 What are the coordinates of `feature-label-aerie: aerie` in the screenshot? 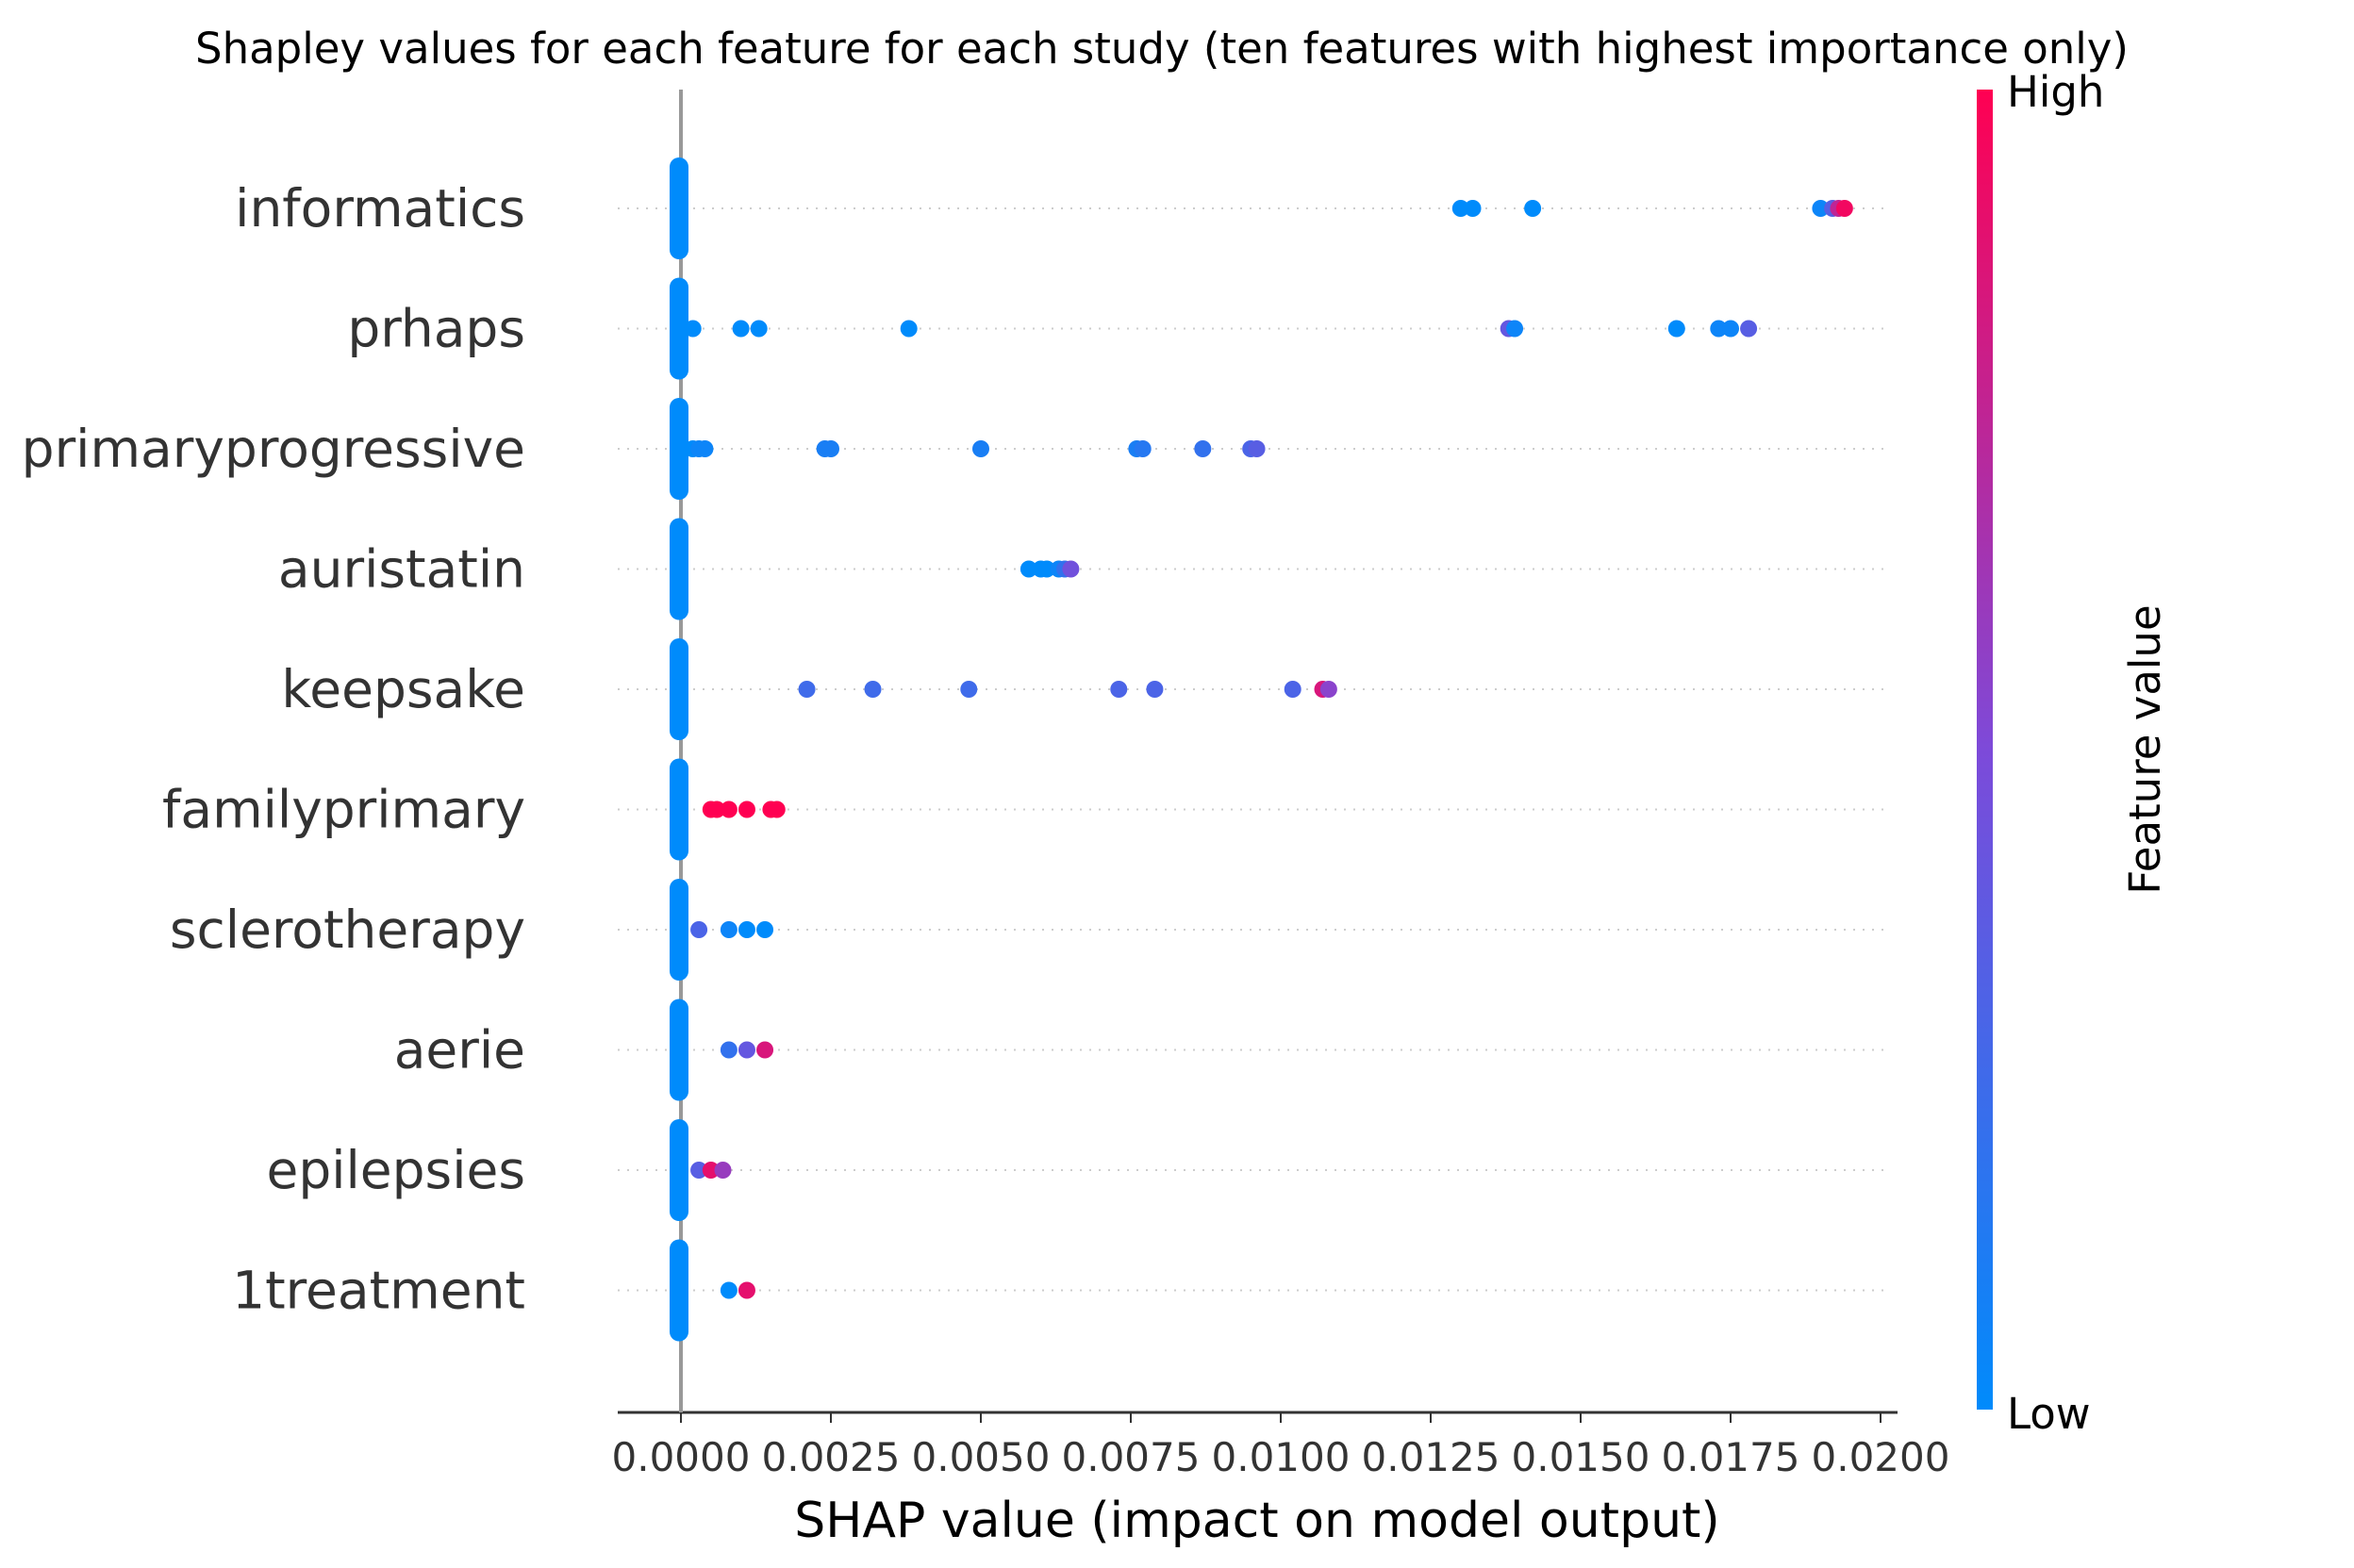 It's located at (459, 1050).